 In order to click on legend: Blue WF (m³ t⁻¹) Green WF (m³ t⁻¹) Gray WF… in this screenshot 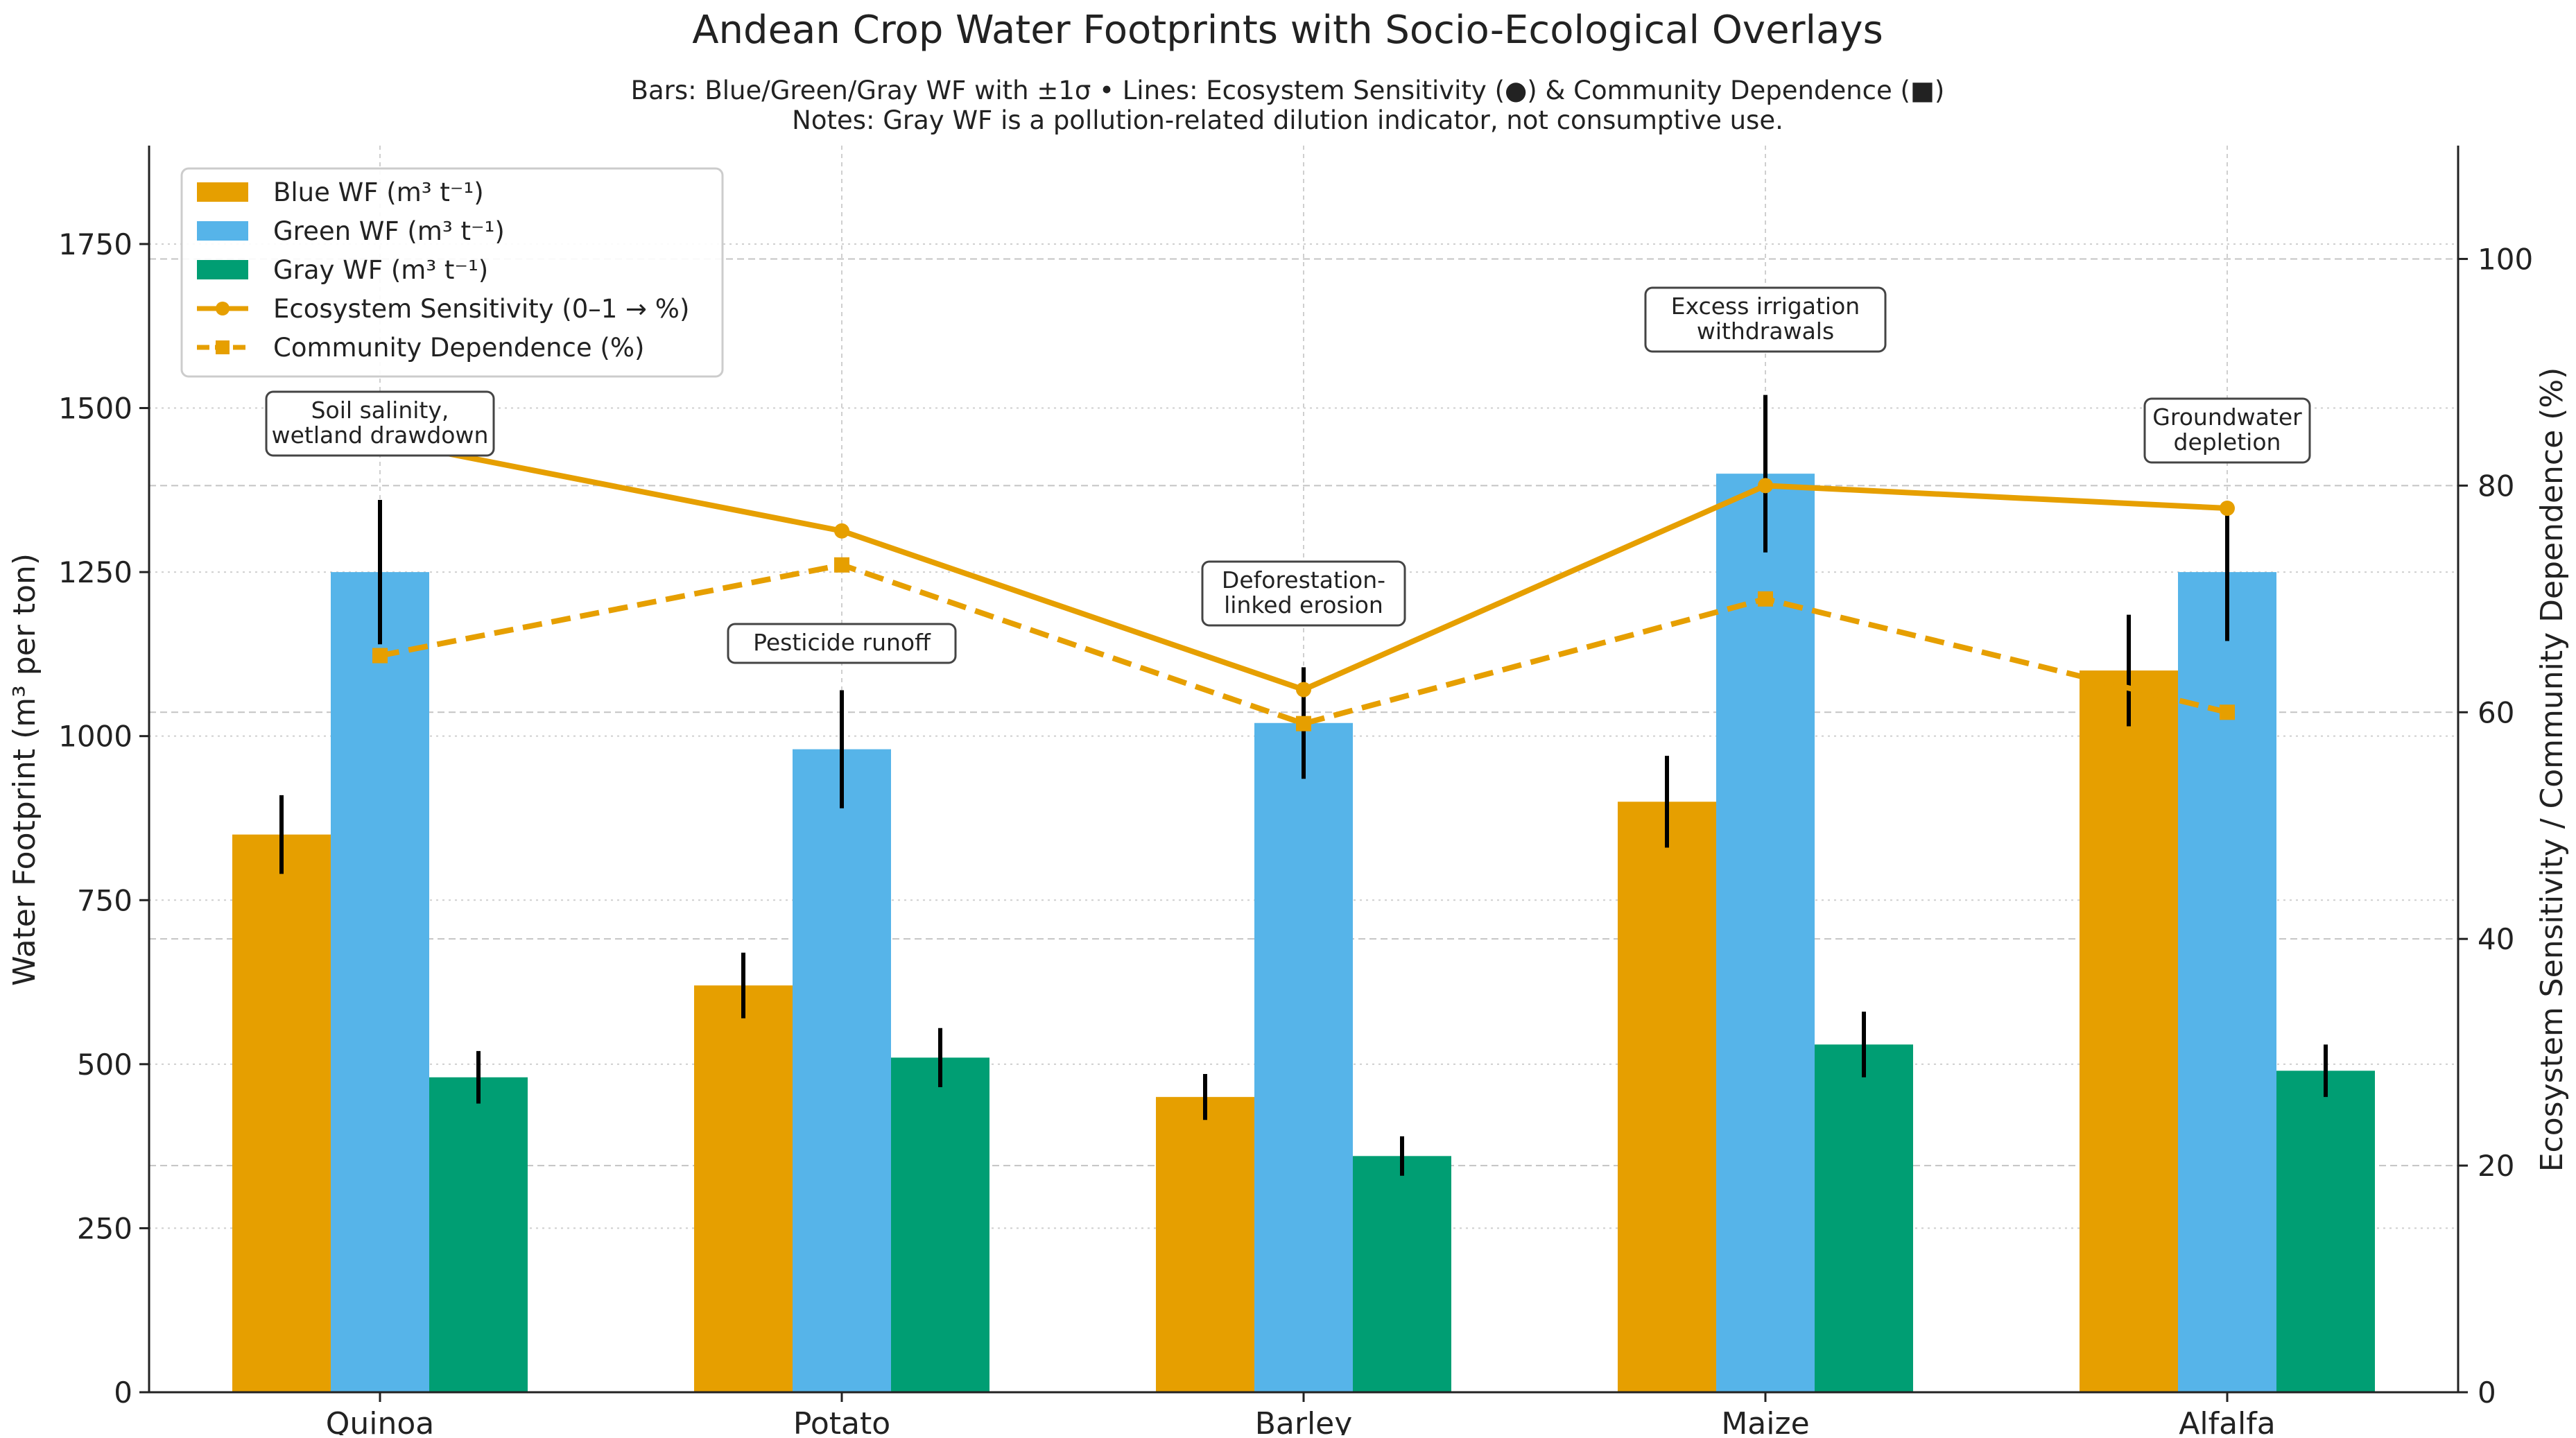, I will do `click(452, 272)`.